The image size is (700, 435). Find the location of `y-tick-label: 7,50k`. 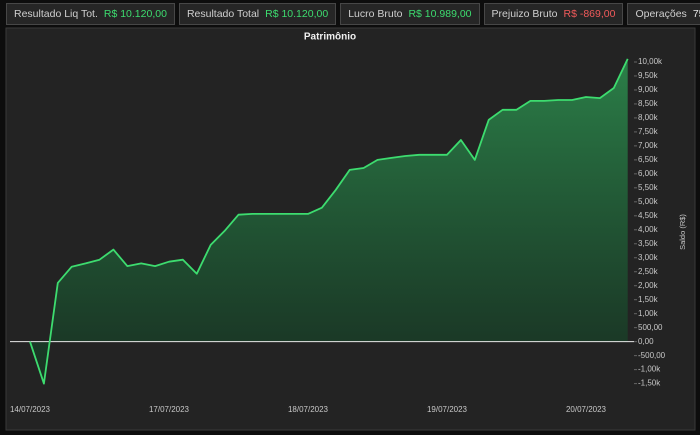

y-tick-label: 7,50k is located at coordinates (648, 131).